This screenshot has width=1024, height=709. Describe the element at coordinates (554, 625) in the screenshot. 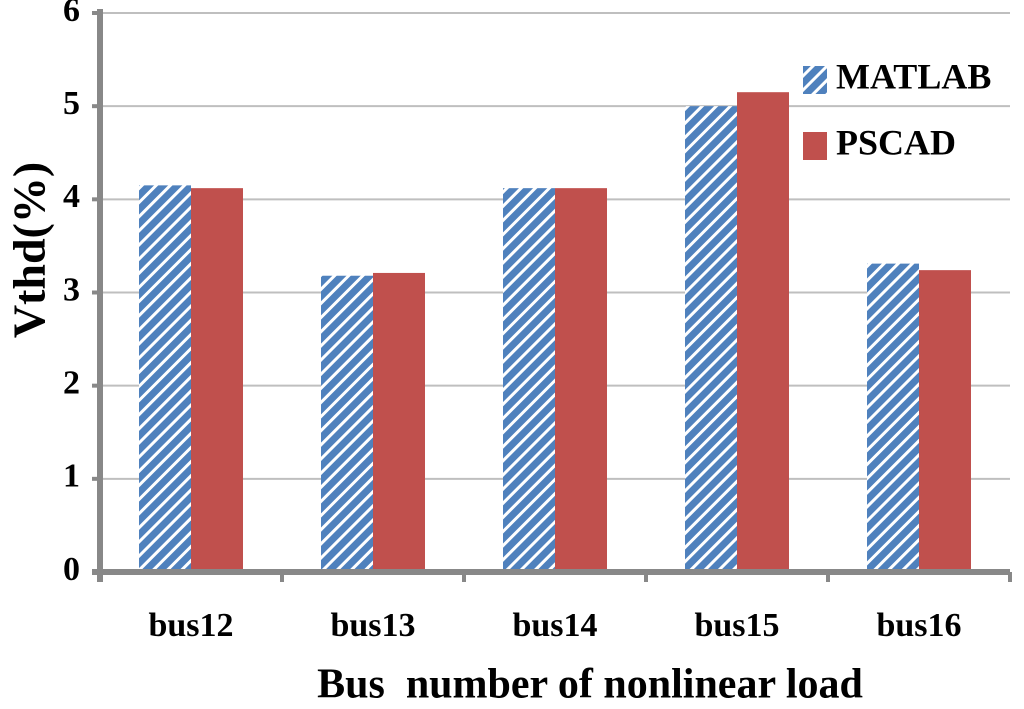

I see `x-tick-label: bus14` at that location.